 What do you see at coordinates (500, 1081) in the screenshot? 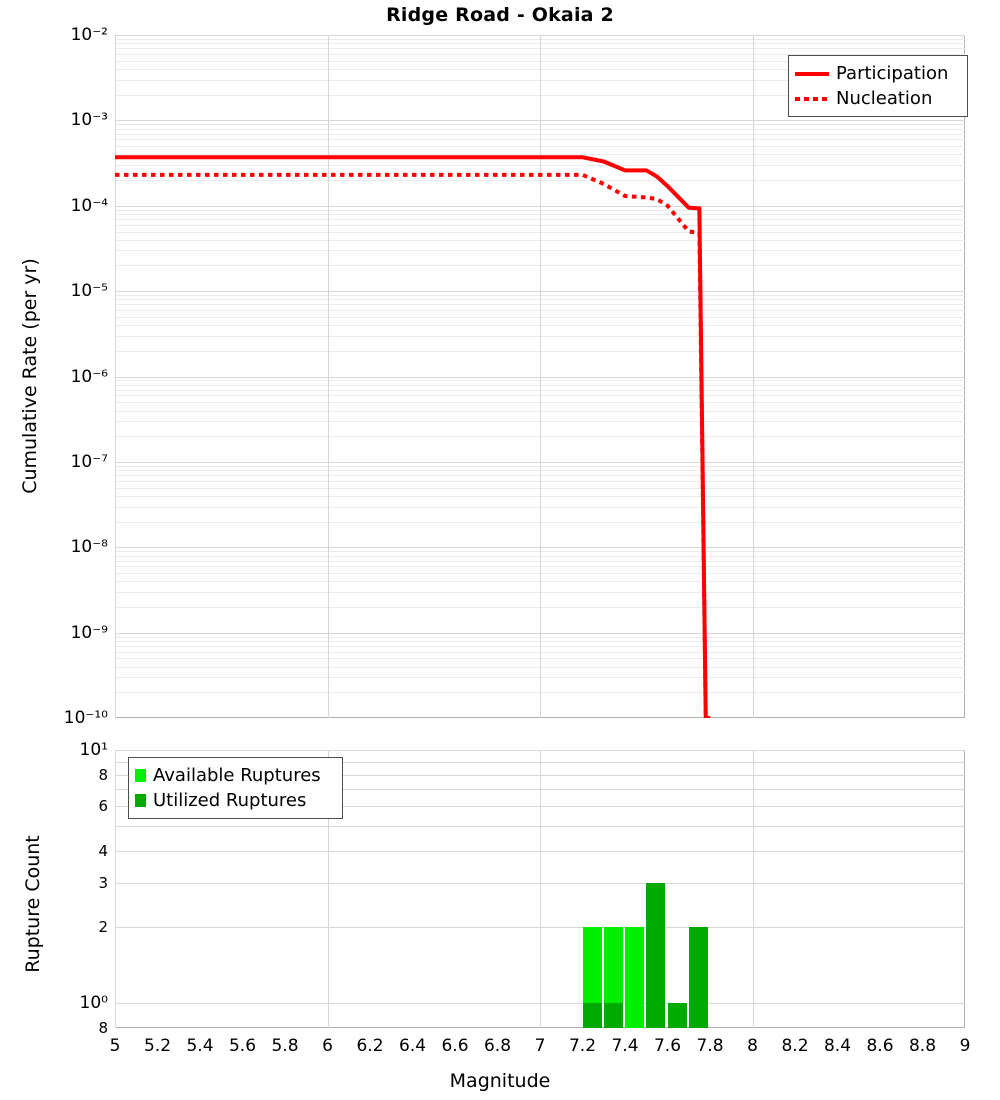
I see `x-axis-label: Magnitude` at bounding box center [500, 1081].